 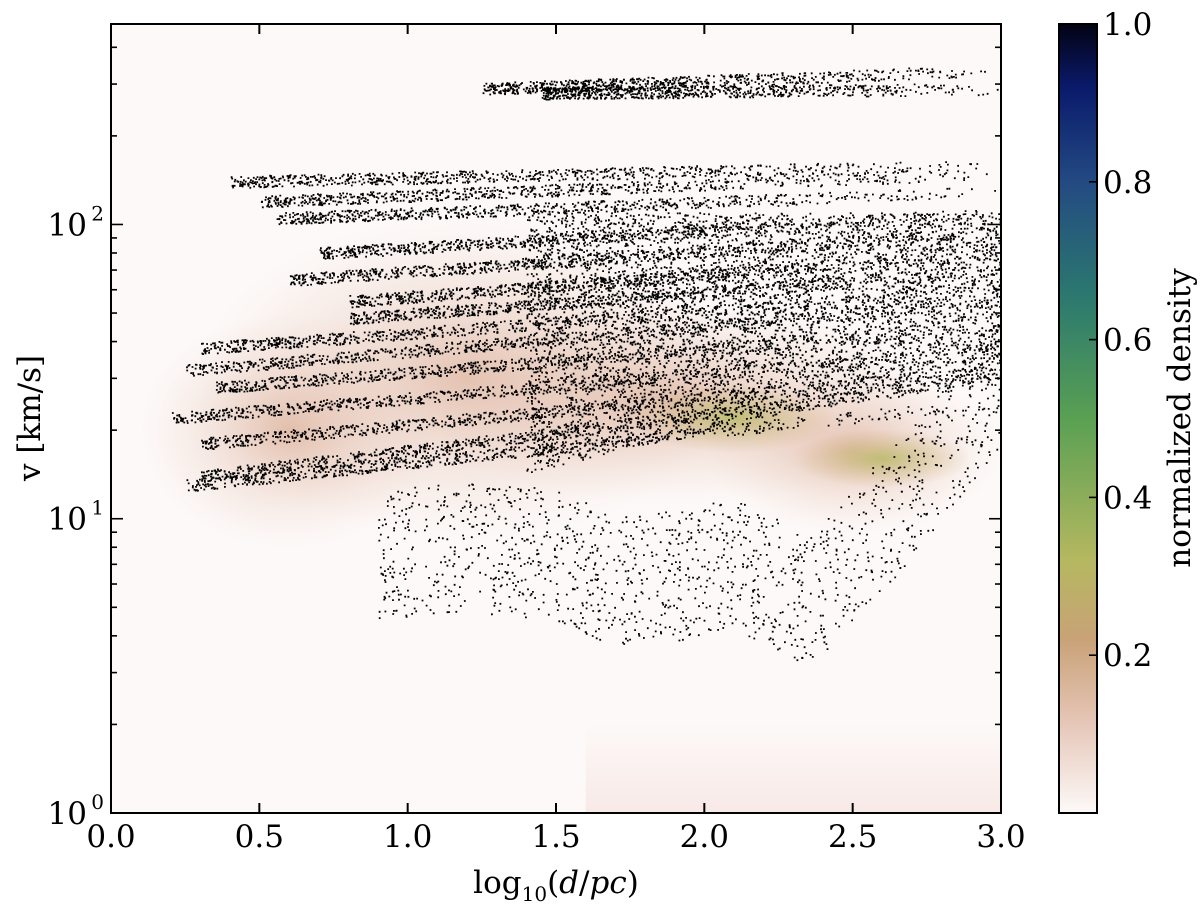 I want to click on colorbar-tick-label: 0.6, so click(x=1127, y=341).